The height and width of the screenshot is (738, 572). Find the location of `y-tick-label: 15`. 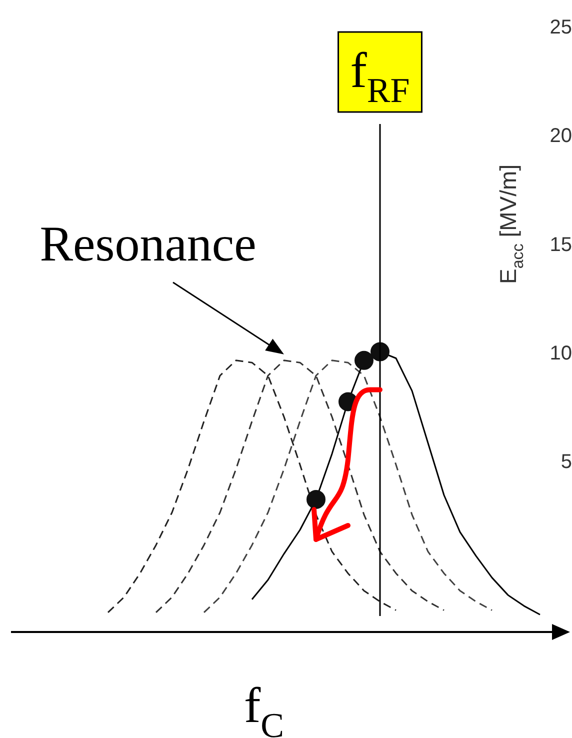

y-tick-label: 15 is located at coordinates (561, 245).